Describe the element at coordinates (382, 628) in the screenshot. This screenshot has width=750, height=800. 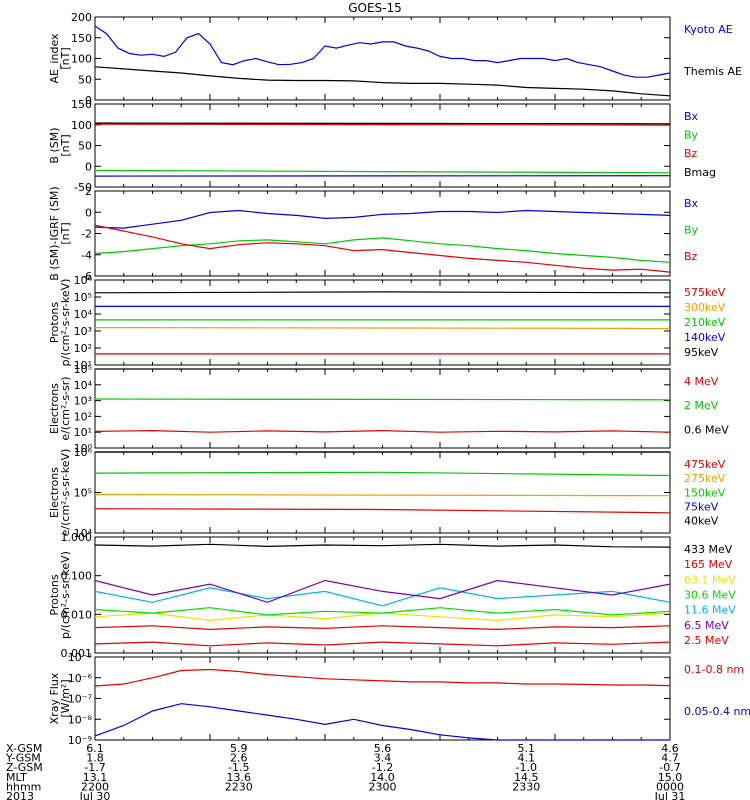
I see `series-line-2-5-mev` at that location.